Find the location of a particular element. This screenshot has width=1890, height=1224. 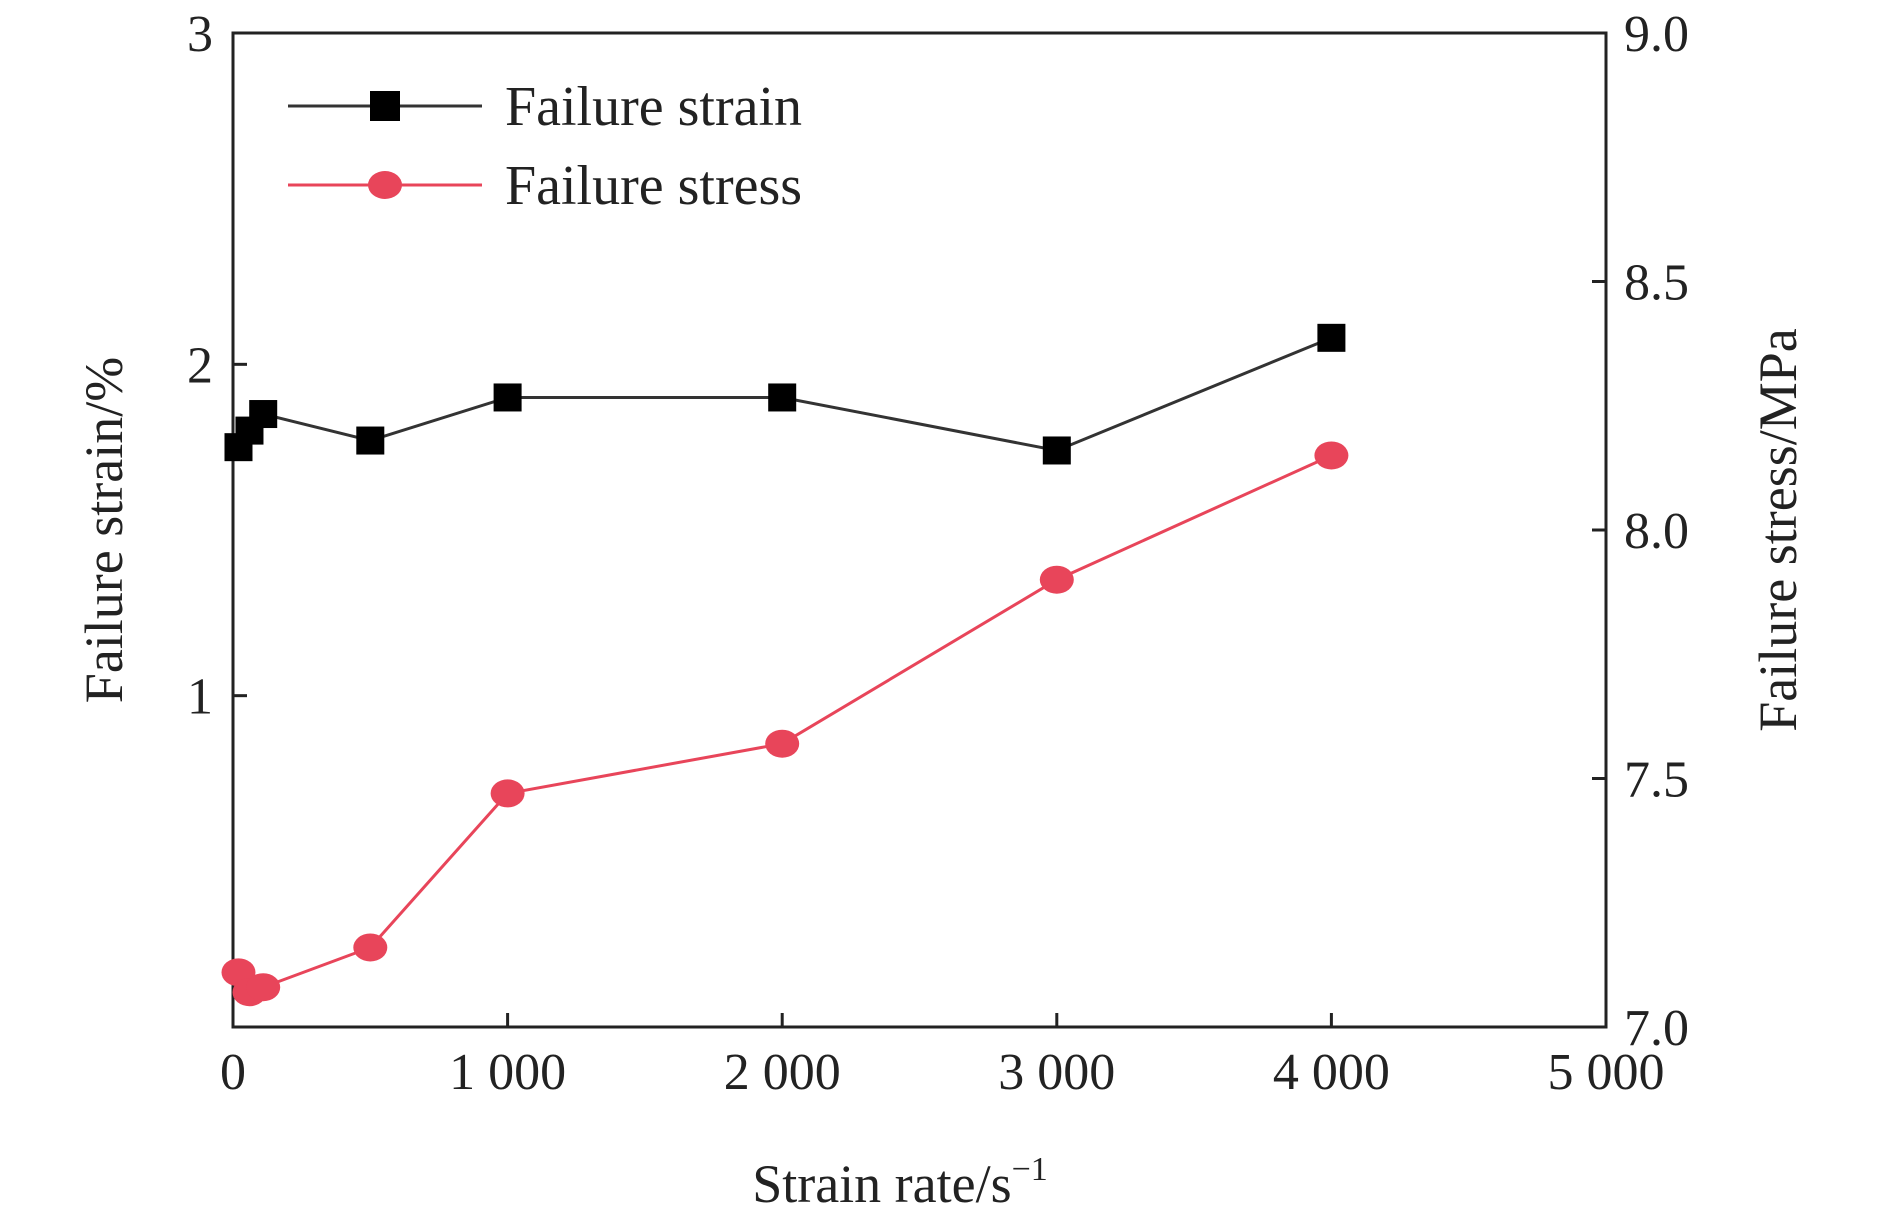

x-tick-label: 5 000 is located at coordinates (1606, 1072).